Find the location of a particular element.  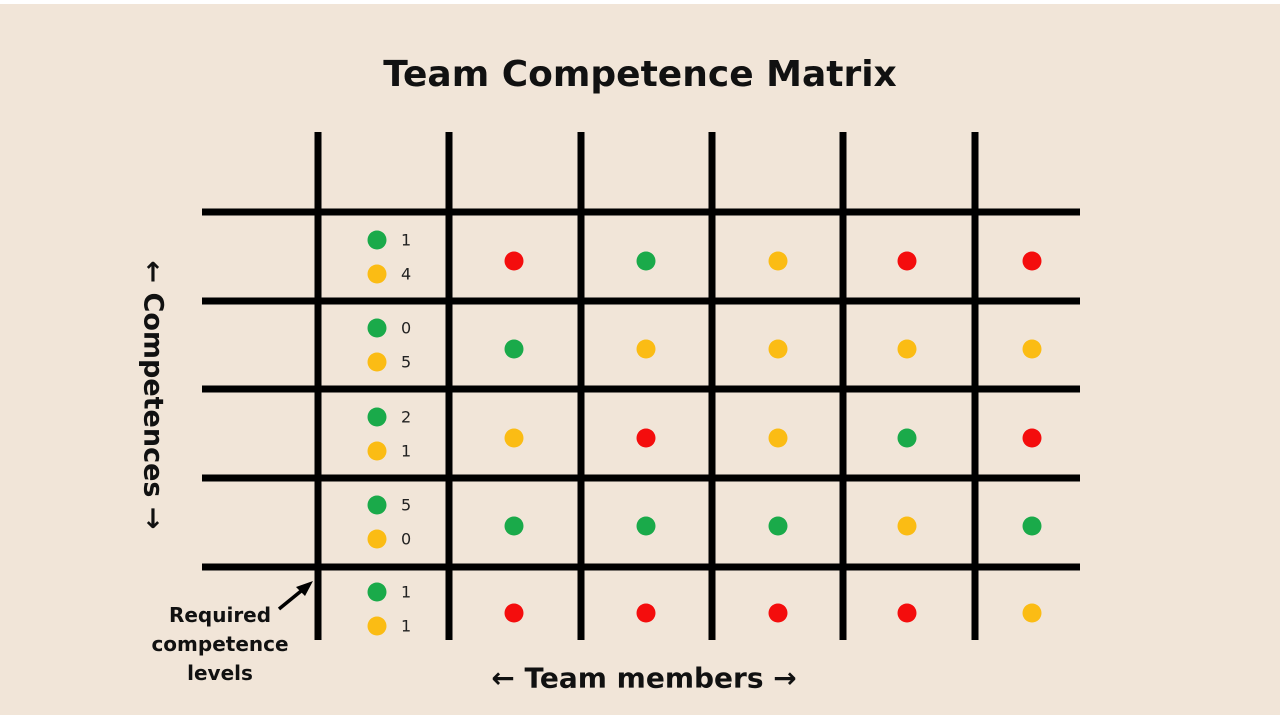

required-green-count: 5 is located at coordinates (406, 505).